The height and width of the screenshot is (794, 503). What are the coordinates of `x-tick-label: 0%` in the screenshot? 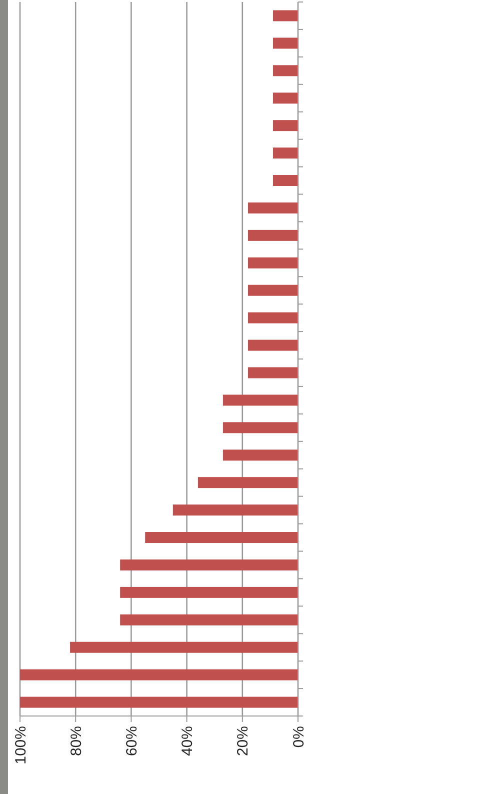 It's located at (299, 737).